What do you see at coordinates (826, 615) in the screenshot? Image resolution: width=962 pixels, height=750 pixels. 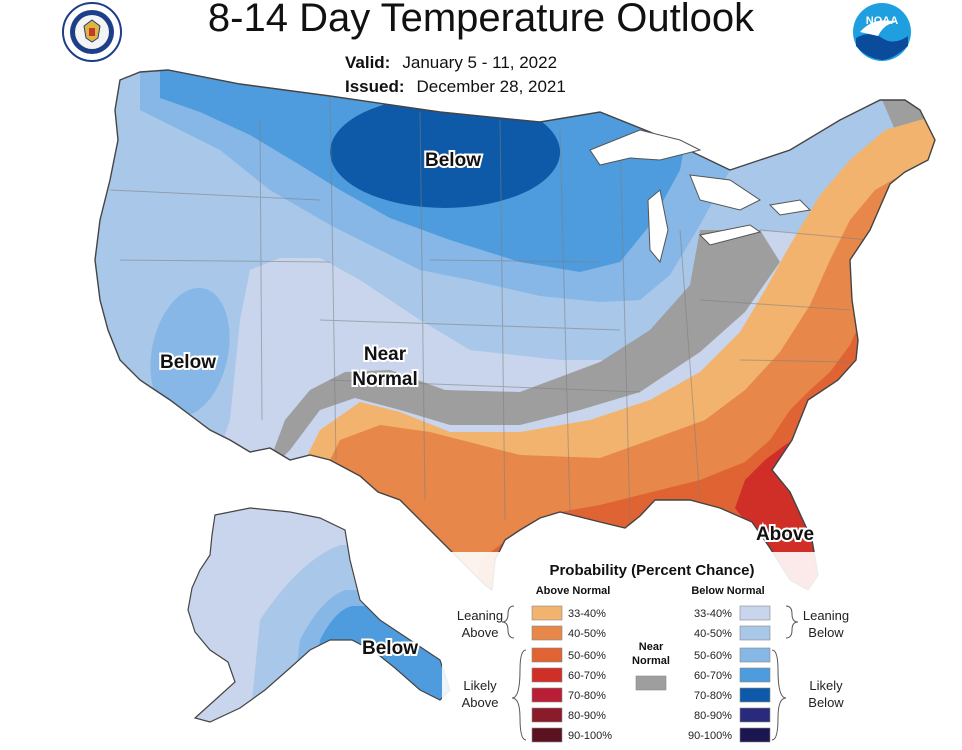 I see `legend-leaning-below-line1: Leaning` at bounding box center [826, 615].